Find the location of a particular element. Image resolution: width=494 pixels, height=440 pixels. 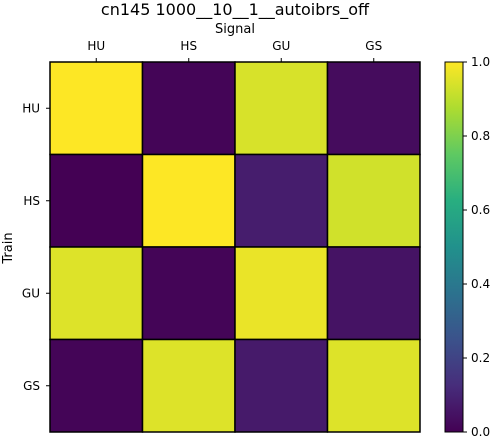

colorbar-tick-label: 0.0 is located at coordinates (480, 432).